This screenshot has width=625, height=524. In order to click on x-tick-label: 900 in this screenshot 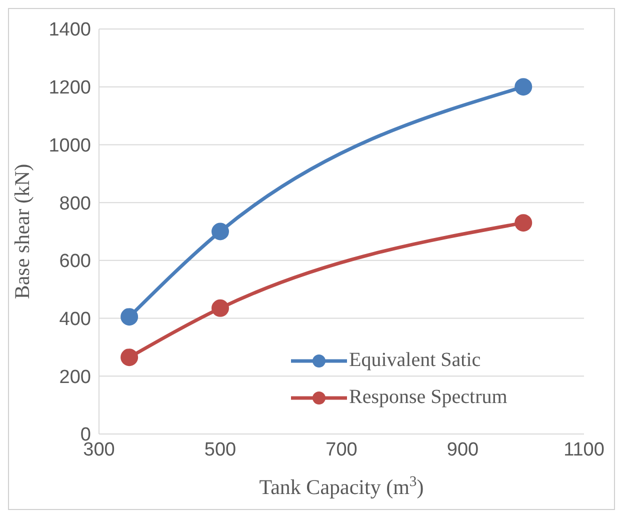, I will do `click(462, 449)`.